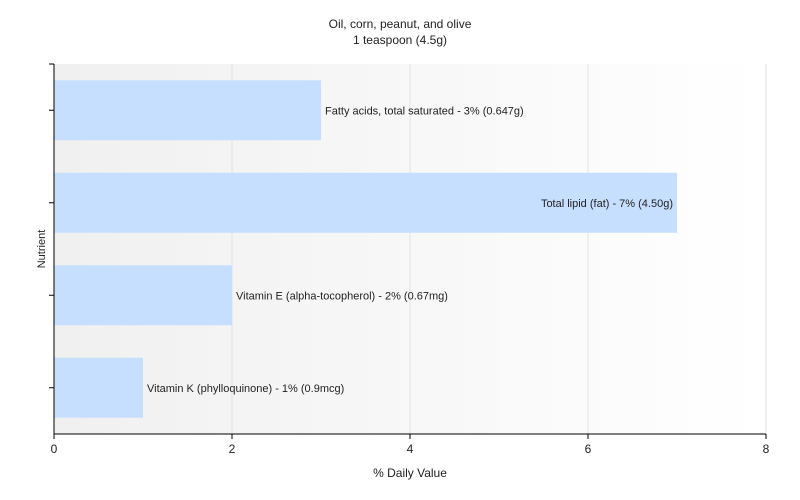 The width and height of the screenshot is (800, 500). Describe the element at coordinates (410, 449) in the screenshot. I see `x-tick-label: 4` at that location.